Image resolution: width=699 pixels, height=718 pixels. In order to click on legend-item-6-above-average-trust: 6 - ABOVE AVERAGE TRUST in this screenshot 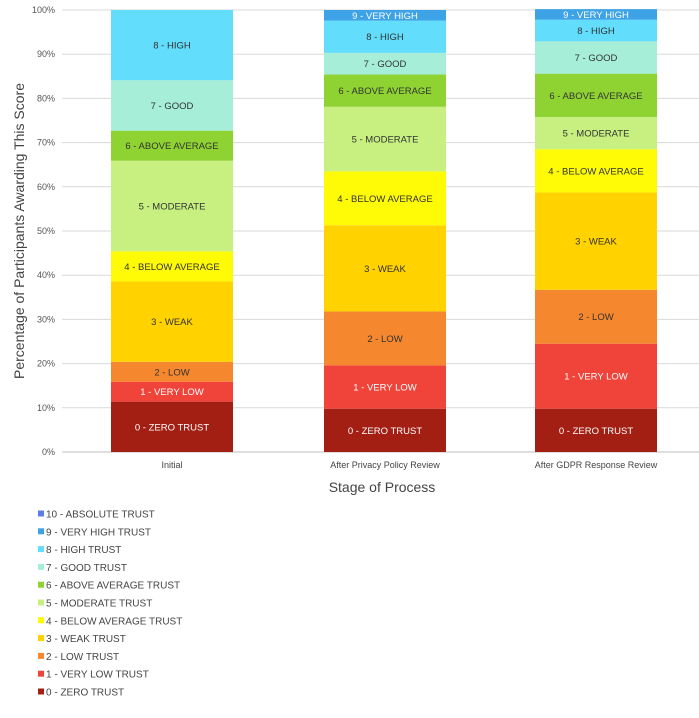, I will do `click(109, 586)`.